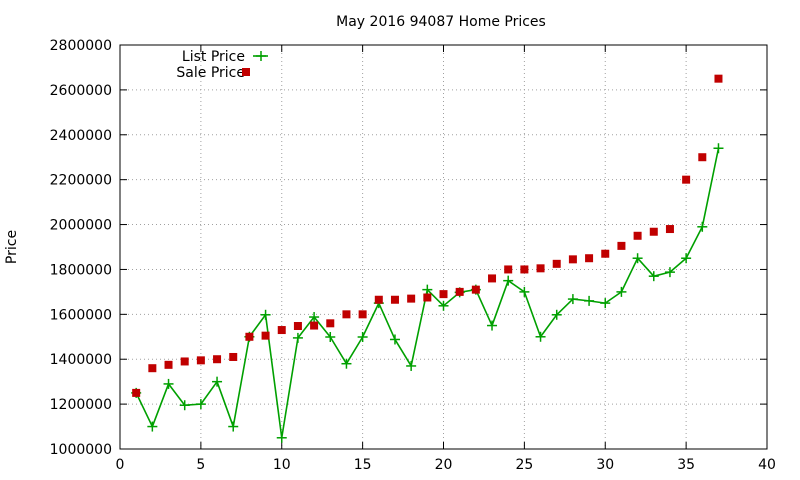 Image resolution: width=800 pixels, height=480 pixels. What do you see at coordinates (81, 46) in the screenshot?
I see `y-tick-label: 2800000` at bounding box center [81, 46].